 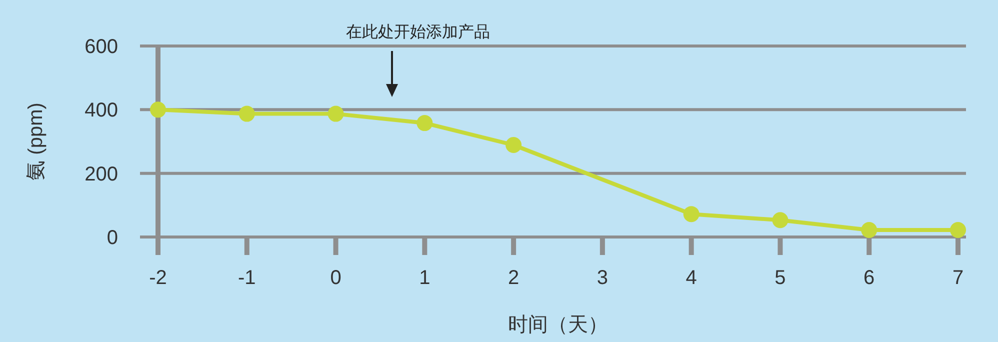 I want to click on x-tick-label: 4, so click(x=691, y=278).